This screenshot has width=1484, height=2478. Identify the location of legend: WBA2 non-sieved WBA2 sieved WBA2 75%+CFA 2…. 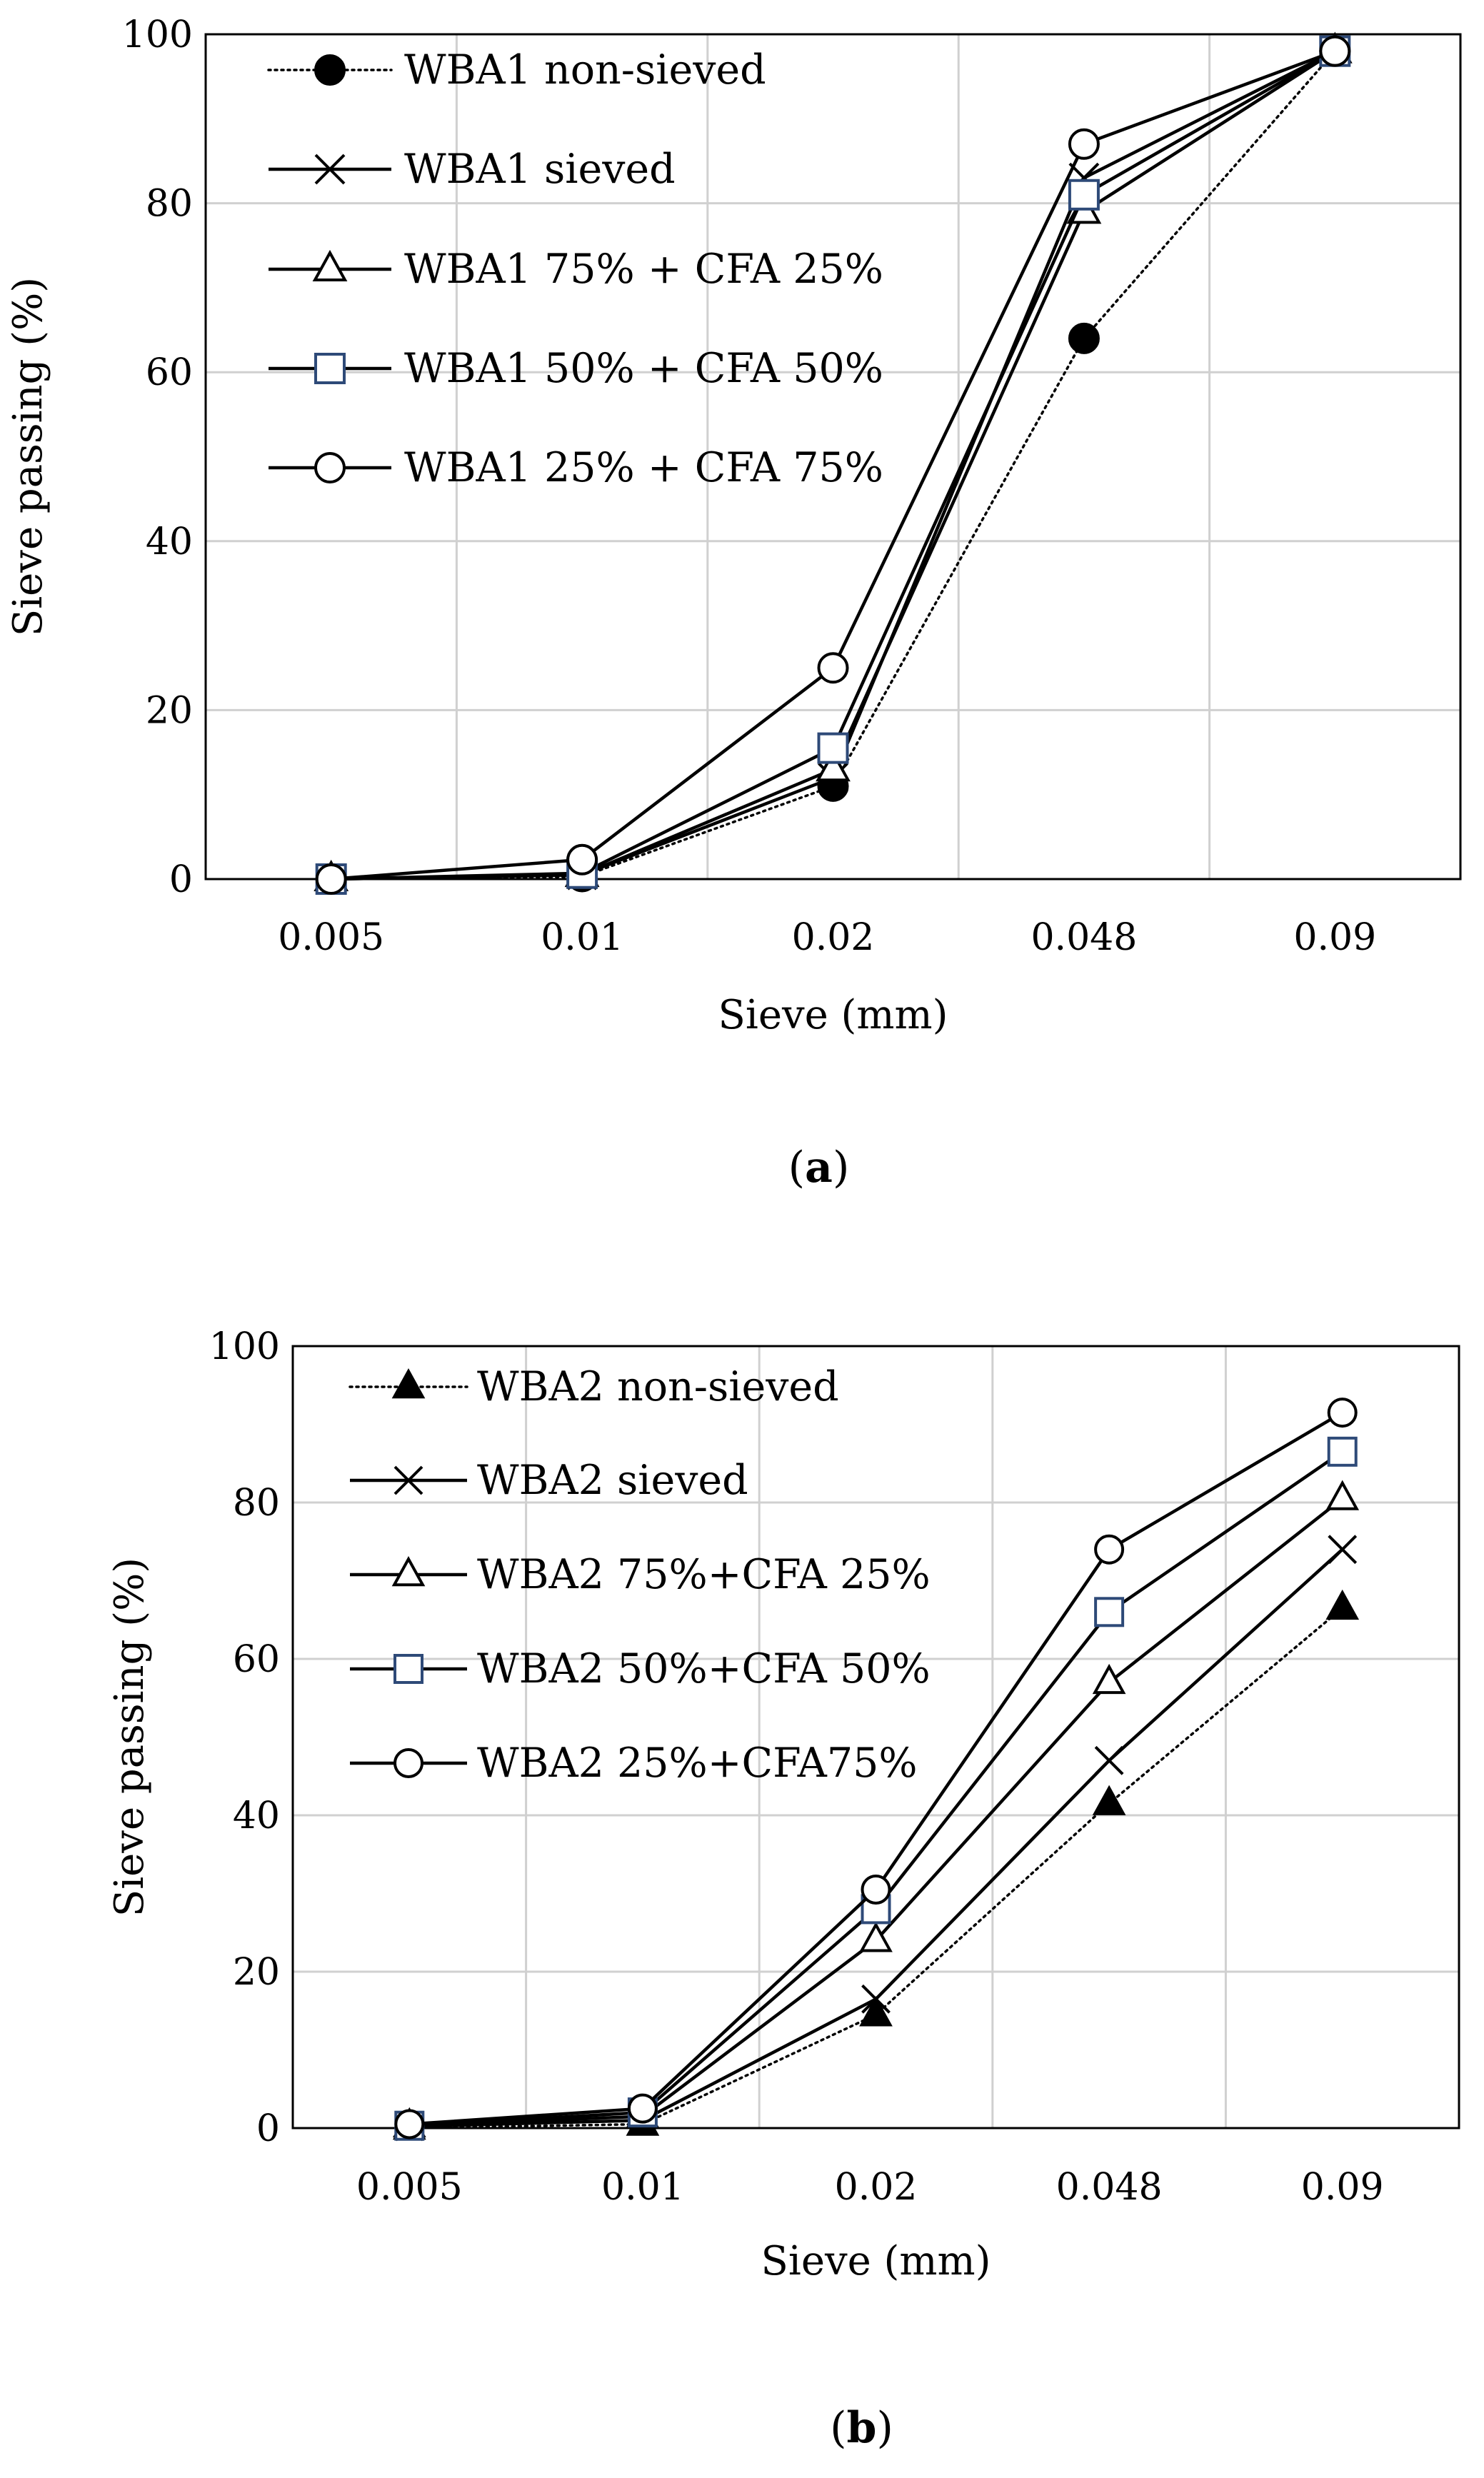
(640, 1575).